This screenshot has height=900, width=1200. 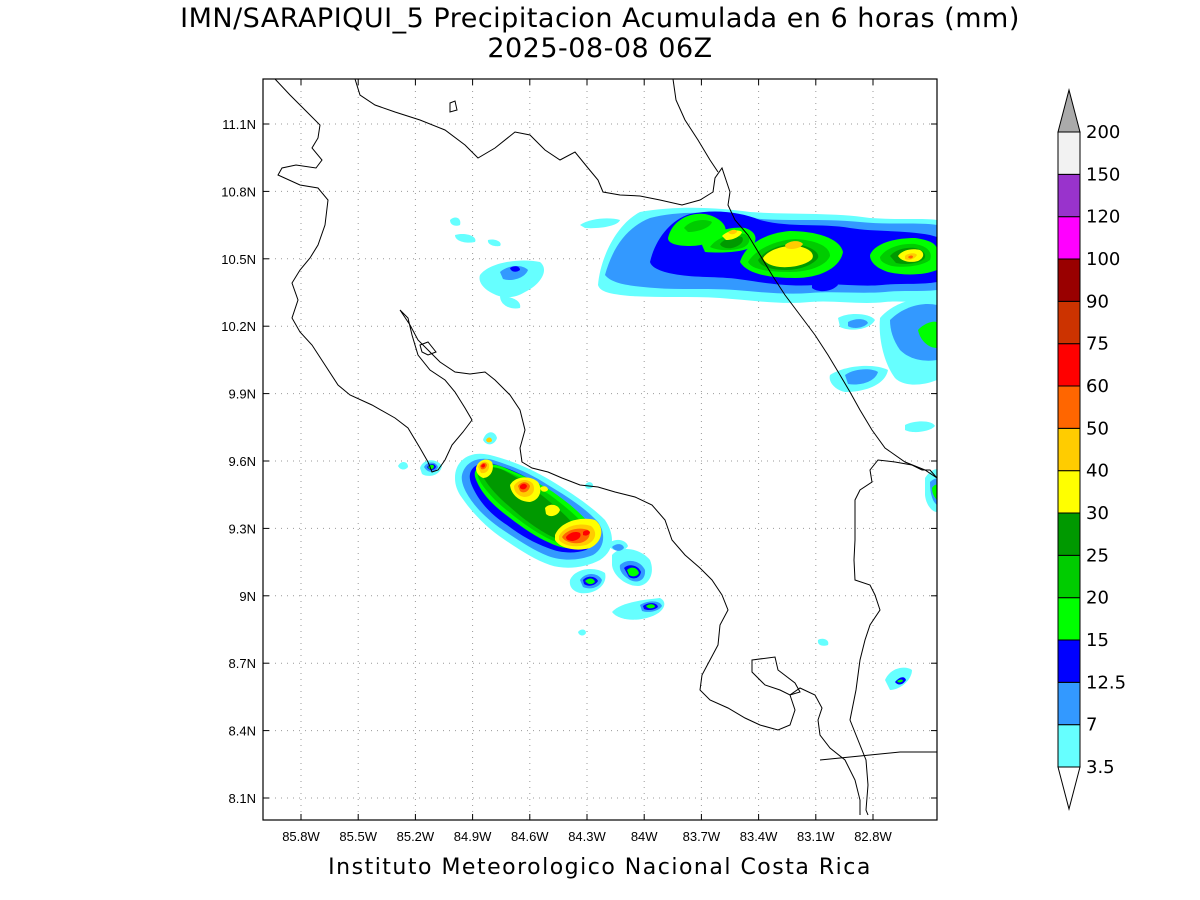 What do you see at coordinates (530, 836) in the screenshot?
I see `lon-tick-label: 84.6W` at bounding box center [530, 836].